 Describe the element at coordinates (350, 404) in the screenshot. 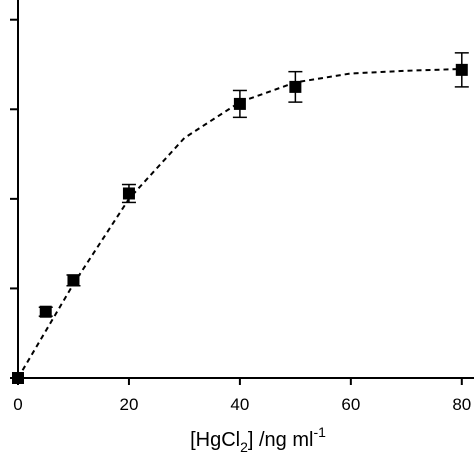

I see `x-tick-label: 60` at that location.